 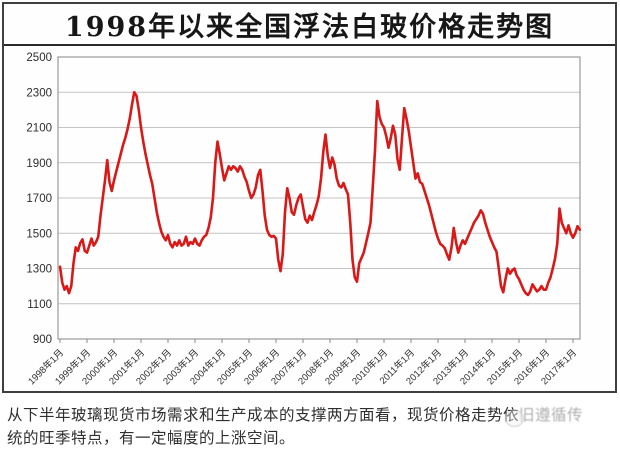 What do you see at coordinates (39, 58) in the screenshot?
I see `y-axis-tick-label: 2500` at bounding box center [39, 58].